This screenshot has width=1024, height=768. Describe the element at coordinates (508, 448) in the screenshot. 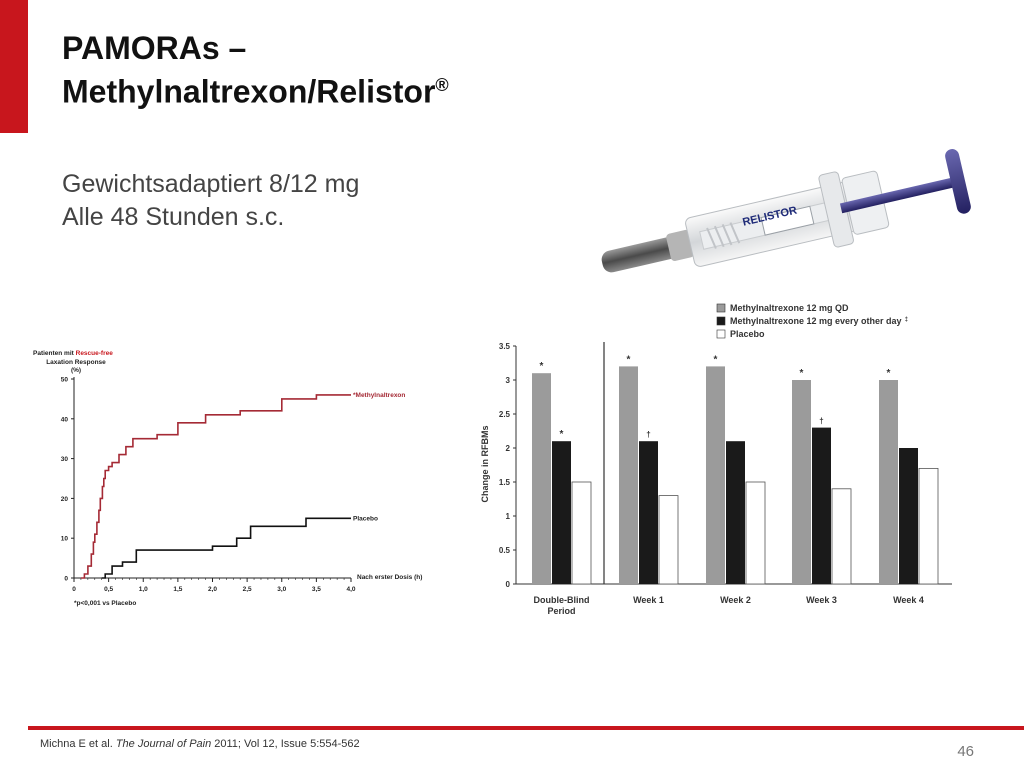

I see `bar-chart-y-tick: 2` at that location.